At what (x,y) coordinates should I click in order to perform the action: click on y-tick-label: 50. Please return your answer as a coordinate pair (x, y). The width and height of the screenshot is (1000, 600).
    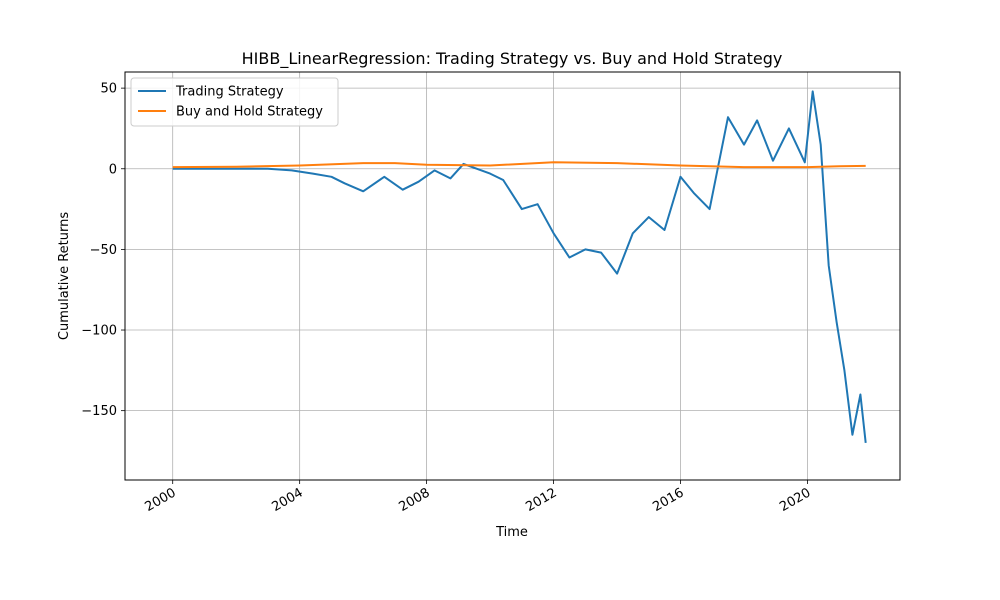
    Looking at the image, I should click on (108, 89).